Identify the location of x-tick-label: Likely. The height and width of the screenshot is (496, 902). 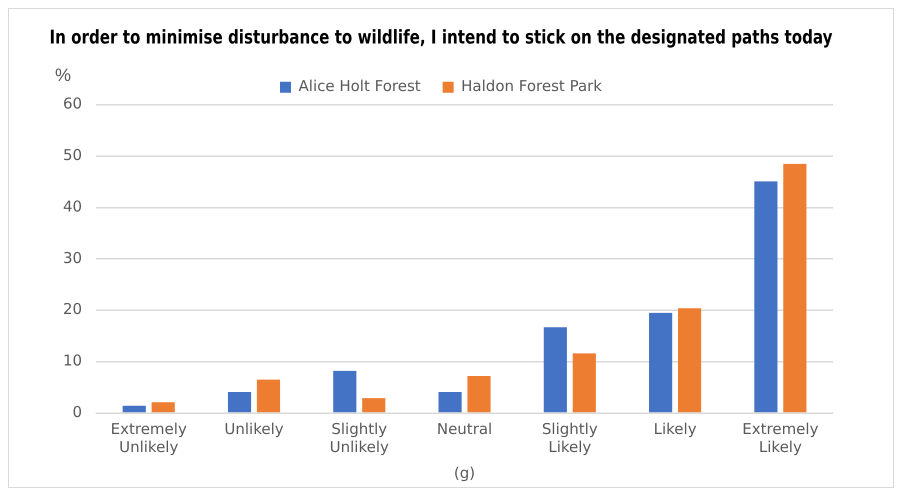
(675, 429).